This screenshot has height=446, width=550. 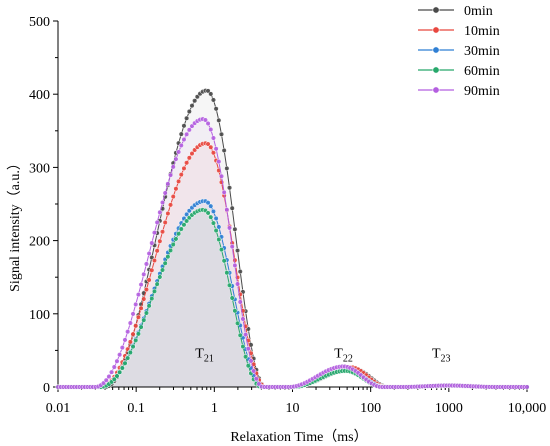 I want to click on annotations: T21 T22 T23, so click(x=322, y=356).